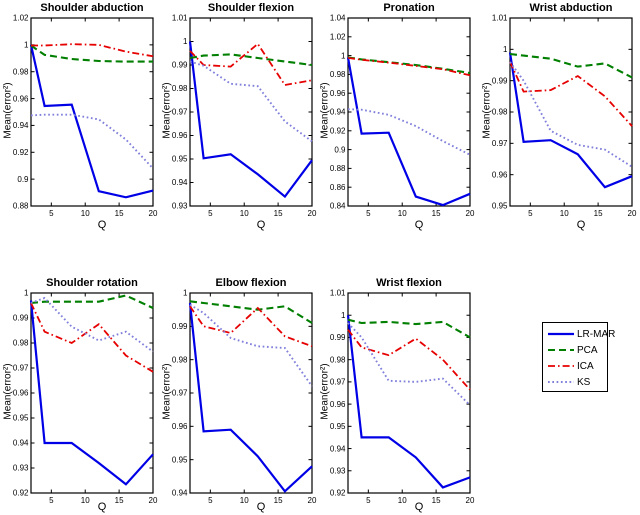 The height and width of the screenshot is (515, 640). What do you see at coordinates (21, 18) in the screenshot?
I see `y-tick-label: 1.02` at bounding box center [21, 18].